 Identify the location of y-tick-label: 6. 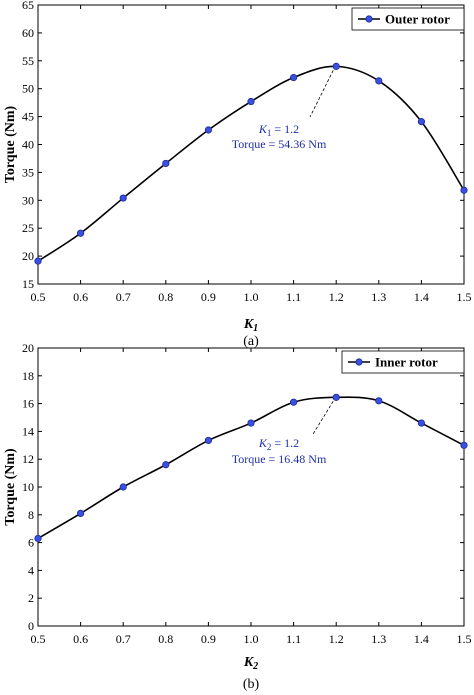
(31, 543).